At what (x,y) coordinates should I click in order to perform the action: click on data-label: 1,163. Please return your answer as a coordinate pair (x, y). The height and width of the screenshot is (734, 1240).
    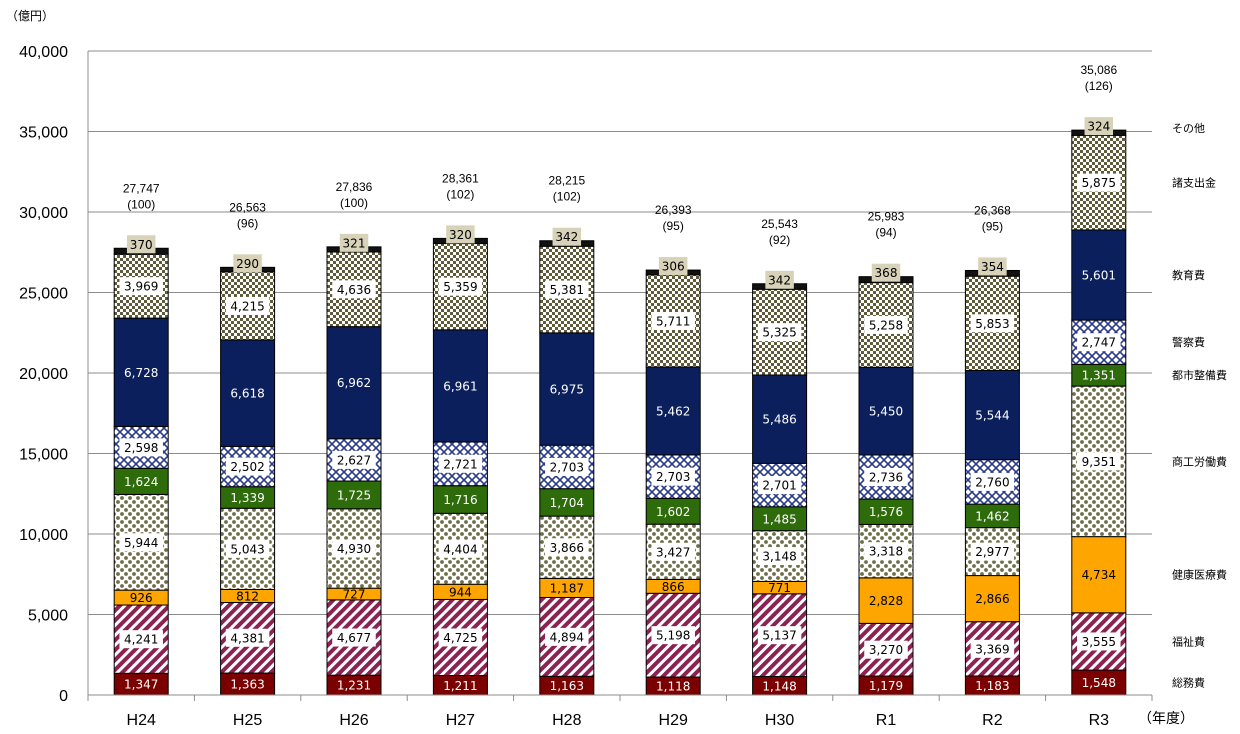
    Looking at the image, I should click on (567, 686).